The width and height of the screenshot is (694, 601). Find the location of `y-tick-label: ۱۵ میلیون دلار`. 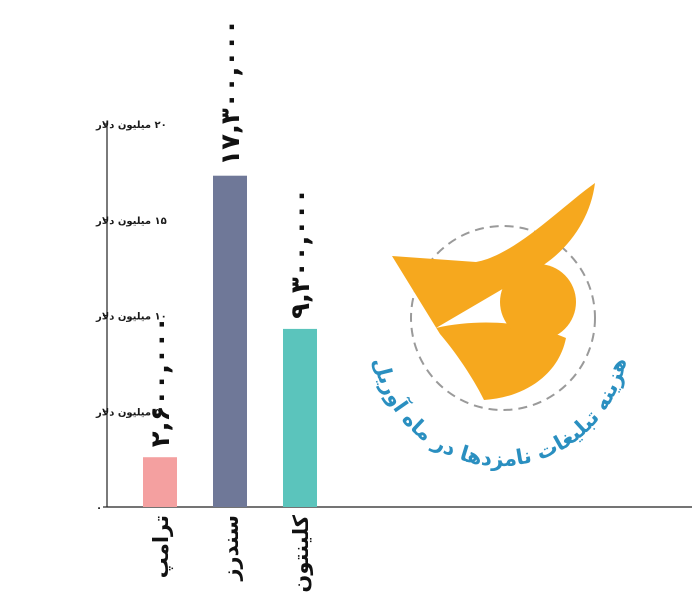

y-tick-label: ۱۵ میلیون دلار is located at coordinates (131, 221).